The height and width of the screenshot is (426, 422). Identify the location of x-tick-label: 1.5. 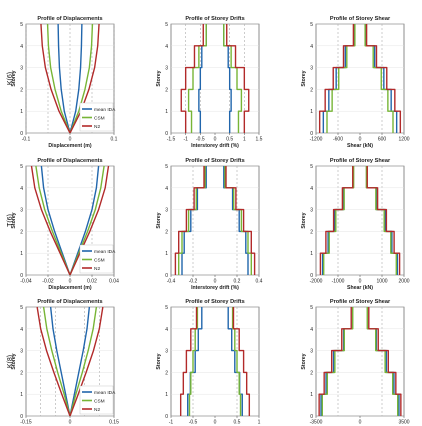
(259, 140).